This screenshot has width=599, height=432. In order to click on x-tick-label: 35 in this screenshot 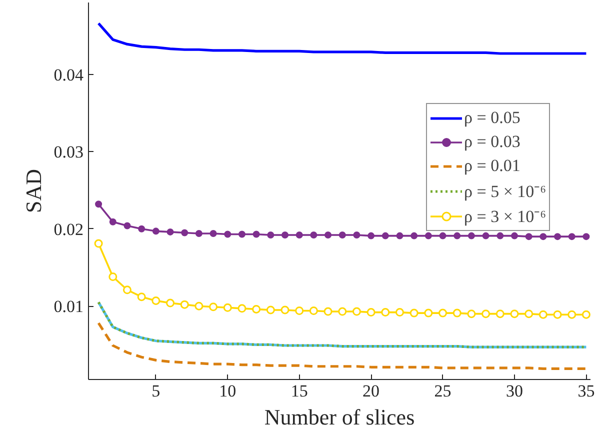, I will do `click(586, 391)`.